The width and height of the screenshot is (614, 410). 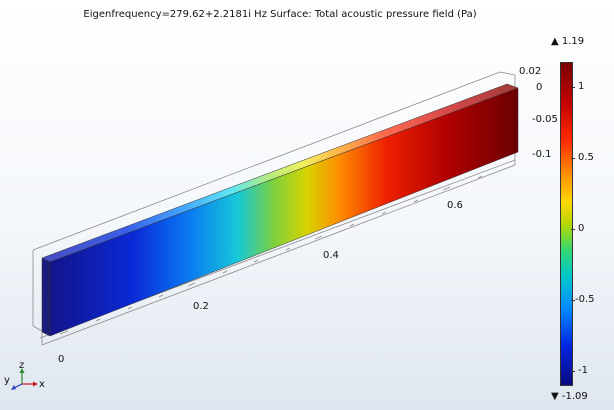 What do you see at coordinates (21, 365) in the screenshot?
I see `triad-z-label: z` at bounding box center [21, 365].